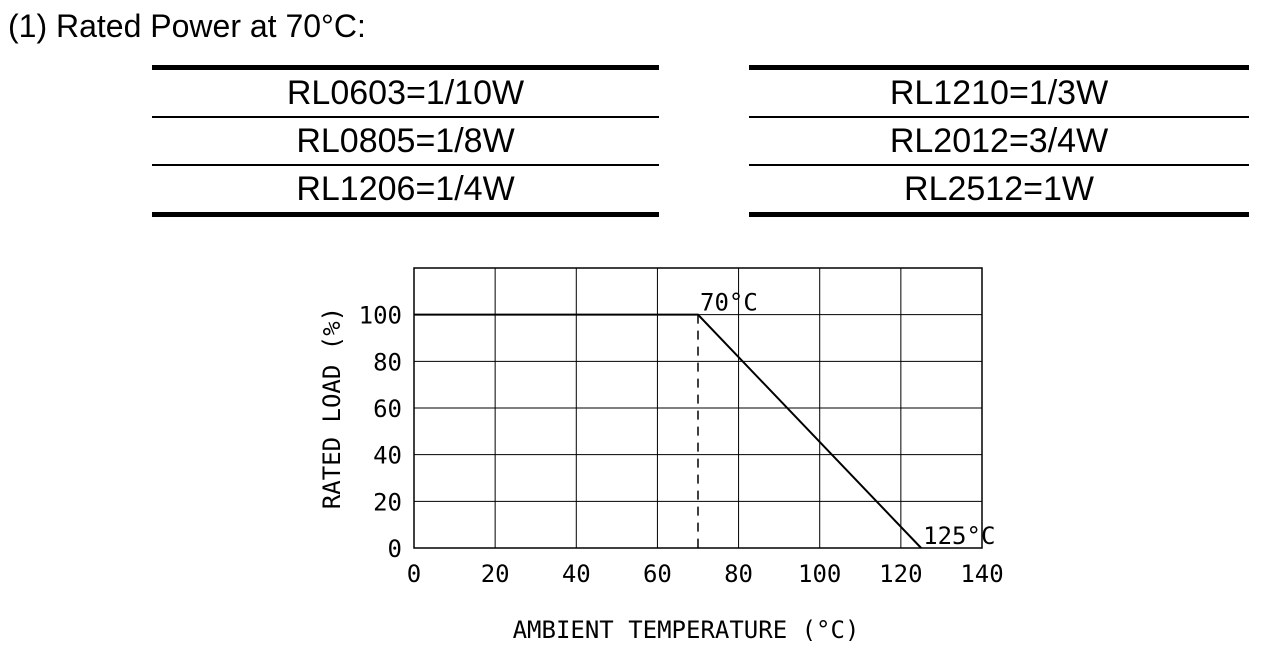 Image resolution: width=1274 pixels, height=656 pixels. What do you see at coordinates (387, 502) in the screenshot?
I see `y-tick-label: 20` at bounding box center [387, 502].